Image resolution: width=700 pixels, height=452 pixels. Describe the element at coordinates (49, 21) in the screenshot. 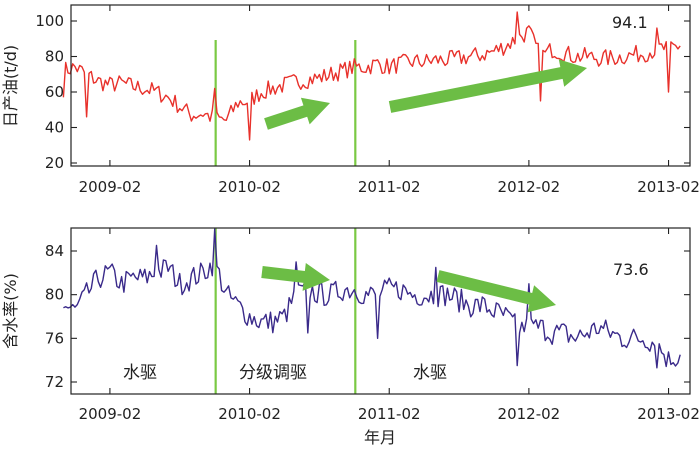

I see `top-y-tick-label: 100` at that location.